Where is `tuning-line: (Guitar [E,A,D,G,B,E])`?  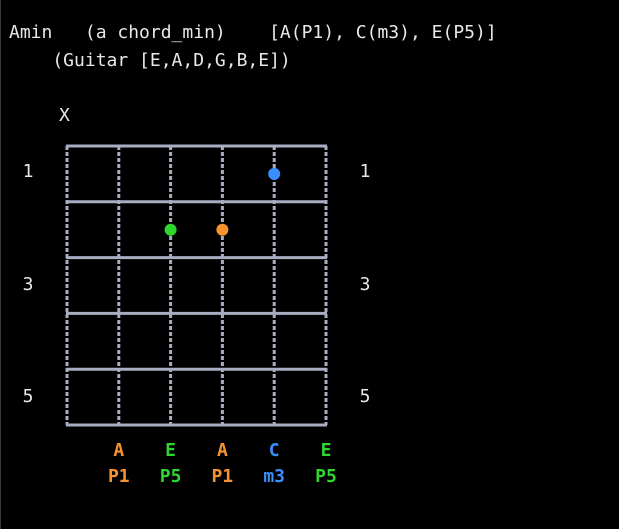
tuning-line: (Guitar [E,A,D,G,B,E]) is located at coordinates (150, 60).